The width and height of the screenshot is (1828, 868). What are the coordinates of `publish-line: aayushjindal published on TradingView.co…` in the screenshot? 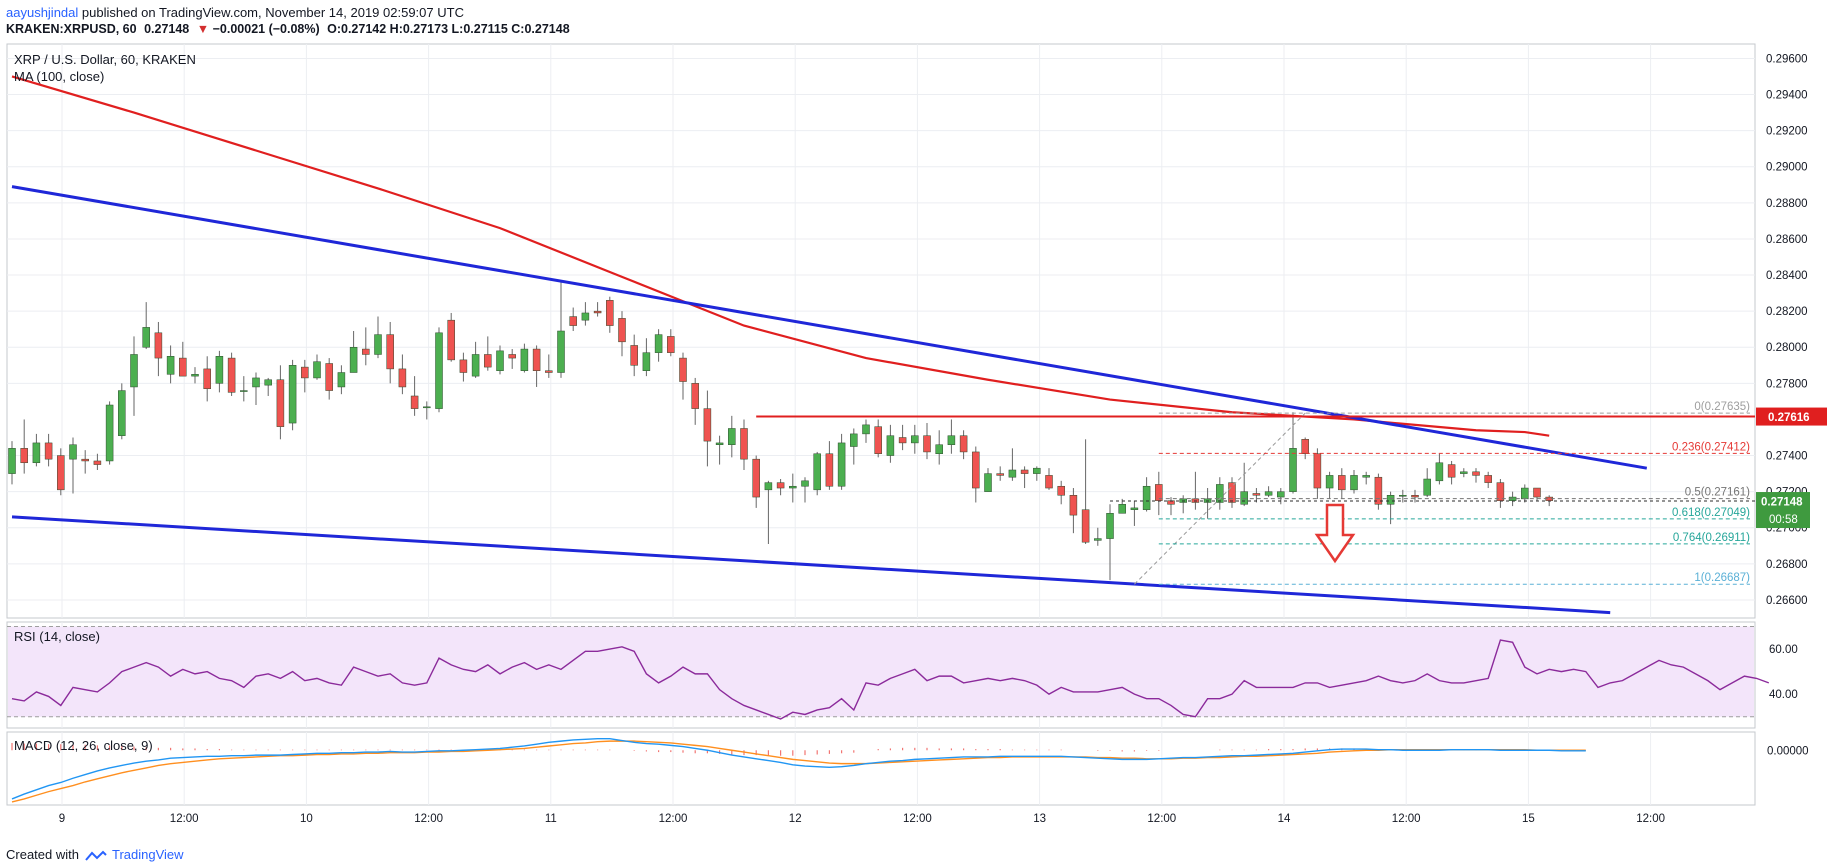 It's located at (235, 12).